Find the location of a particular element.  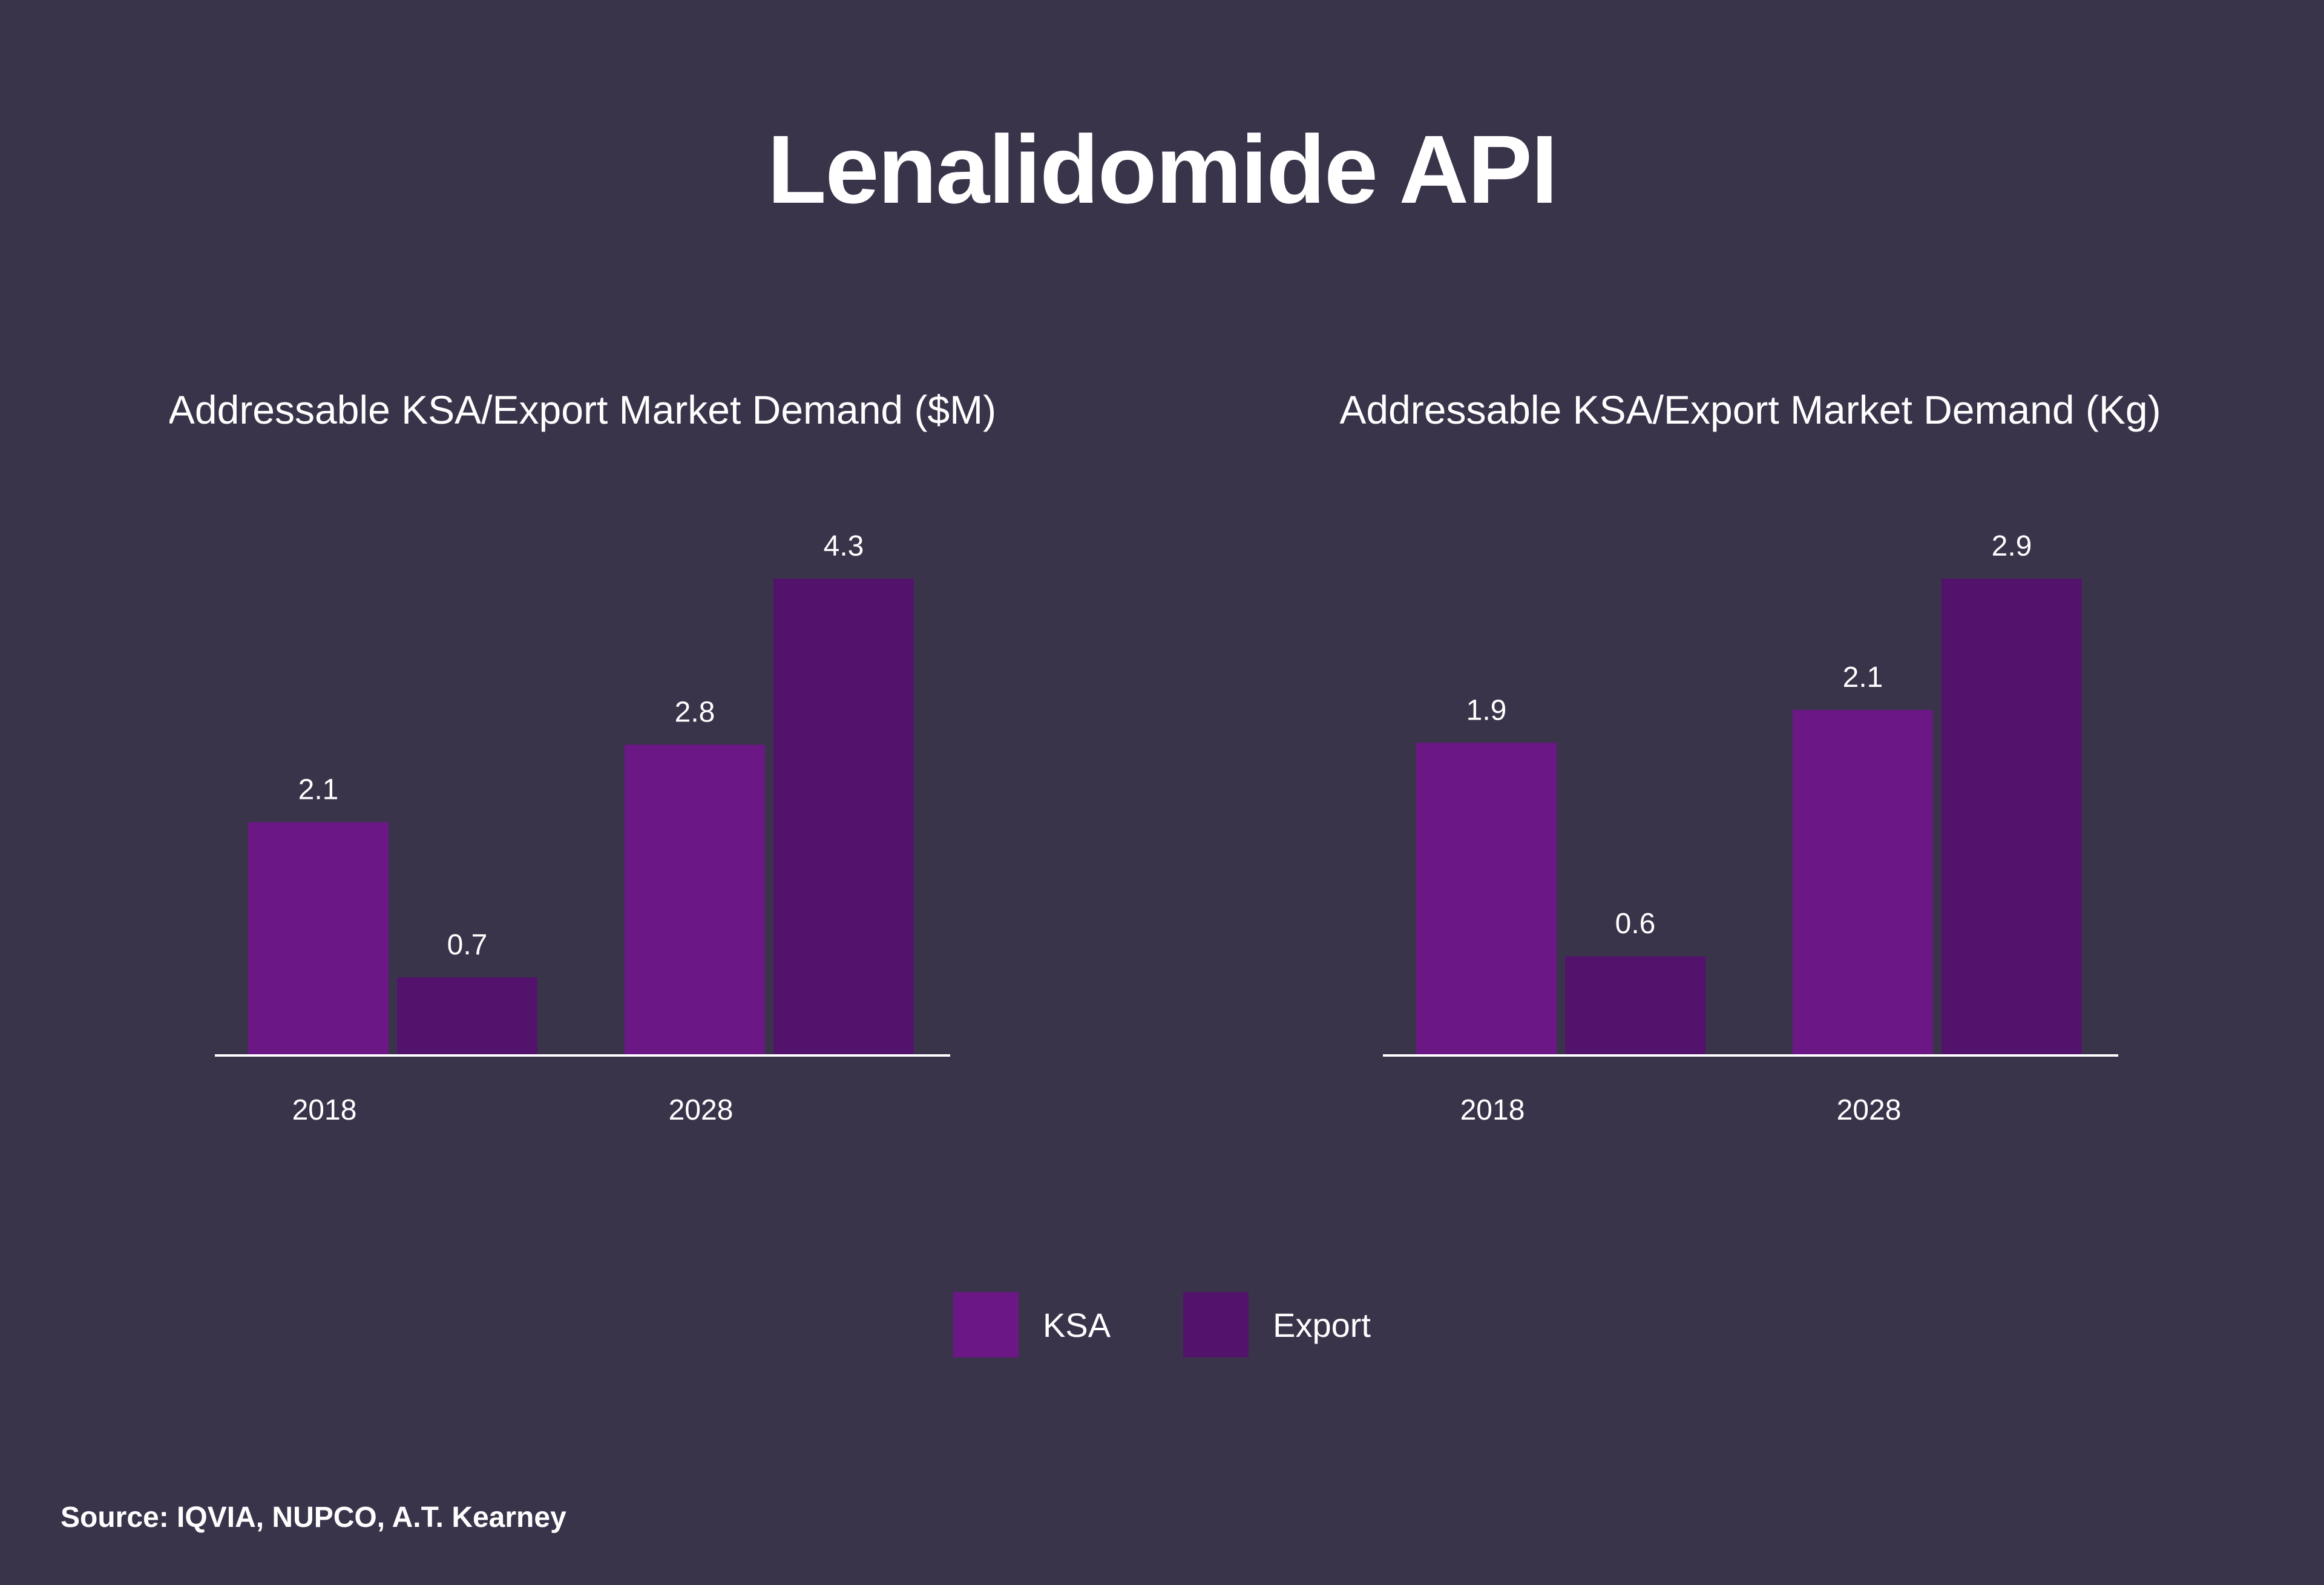

data-label-ksa-2018: 2.1 is located at coordinates (318, 790).